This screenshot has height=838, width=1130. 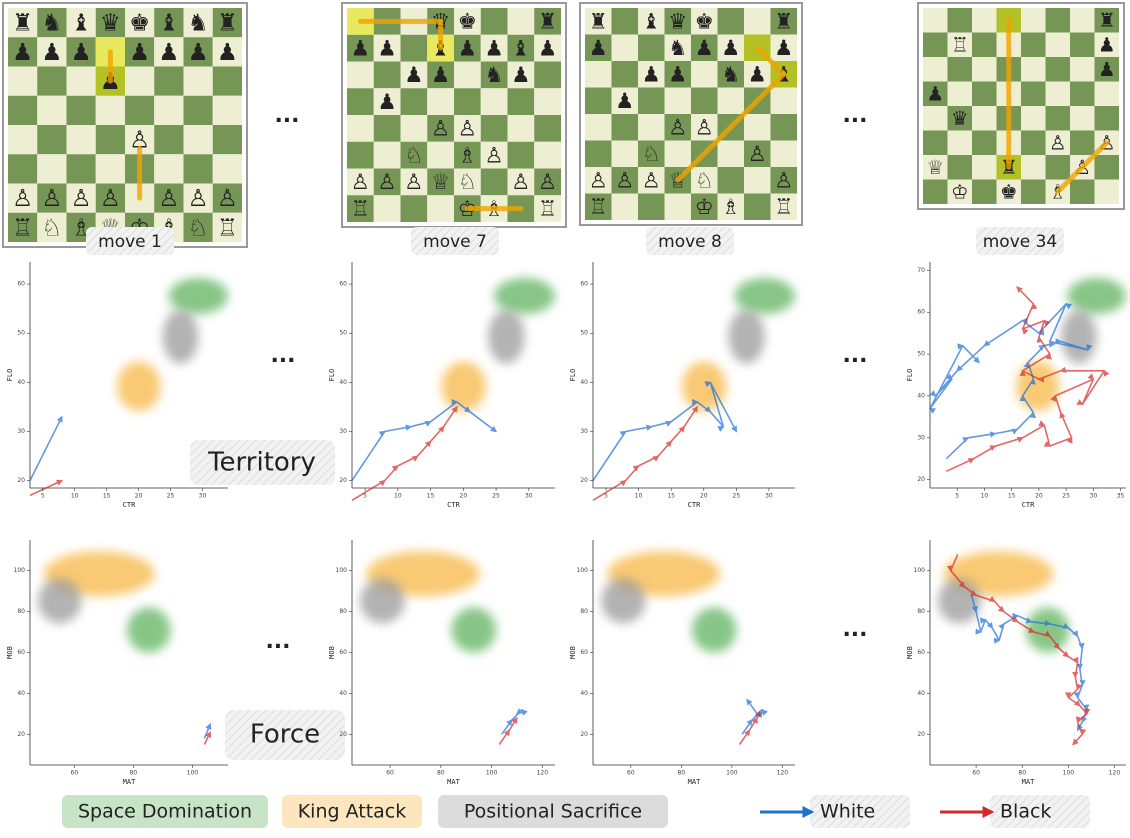 I want to click on x-tick-label: 20, so click(x=704, y=496).